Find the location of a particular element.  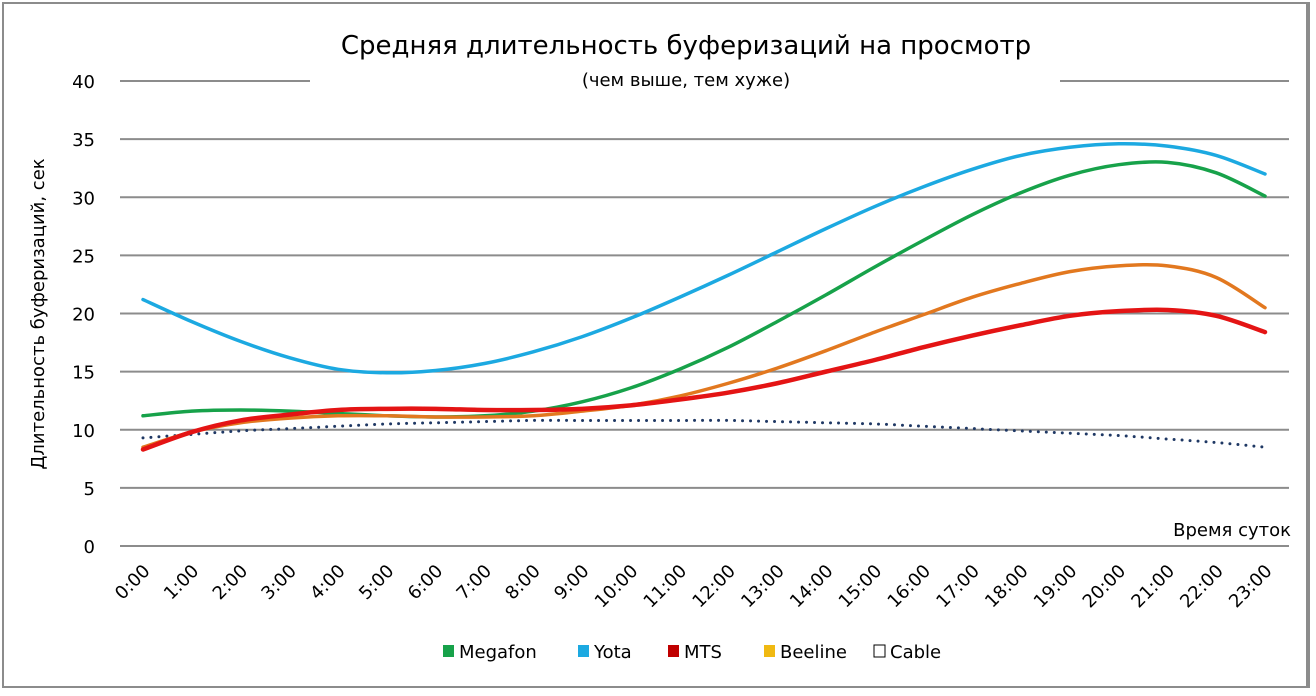

y-tick-label: 25 is located at coordinates (83, 256).